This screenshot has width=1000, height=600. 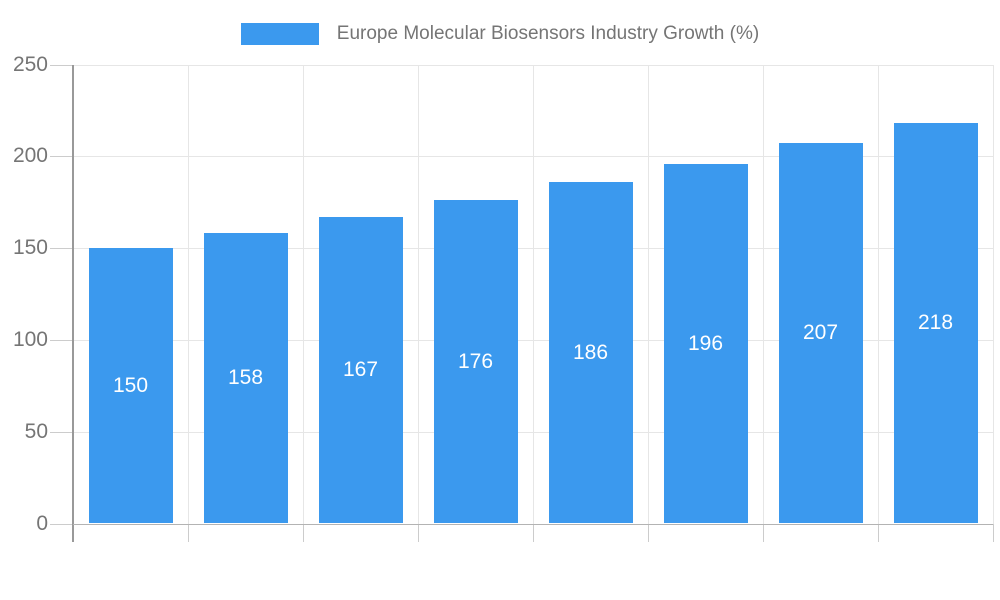 I want to click on bar: 167, so click(x=360, y=370).